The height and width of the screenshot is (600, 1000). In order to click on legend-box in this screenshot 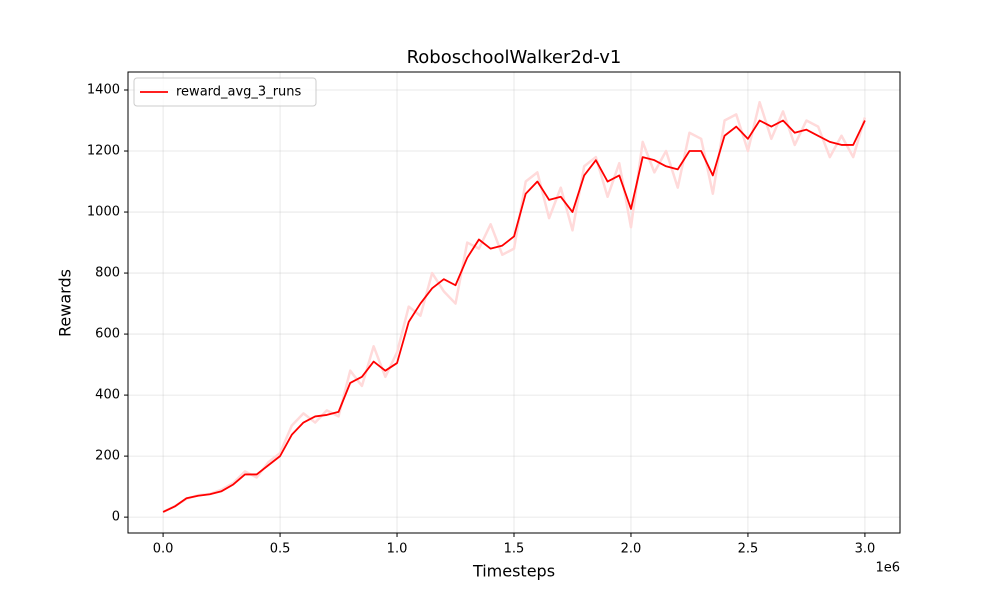, I will do `click(225, 92)`.